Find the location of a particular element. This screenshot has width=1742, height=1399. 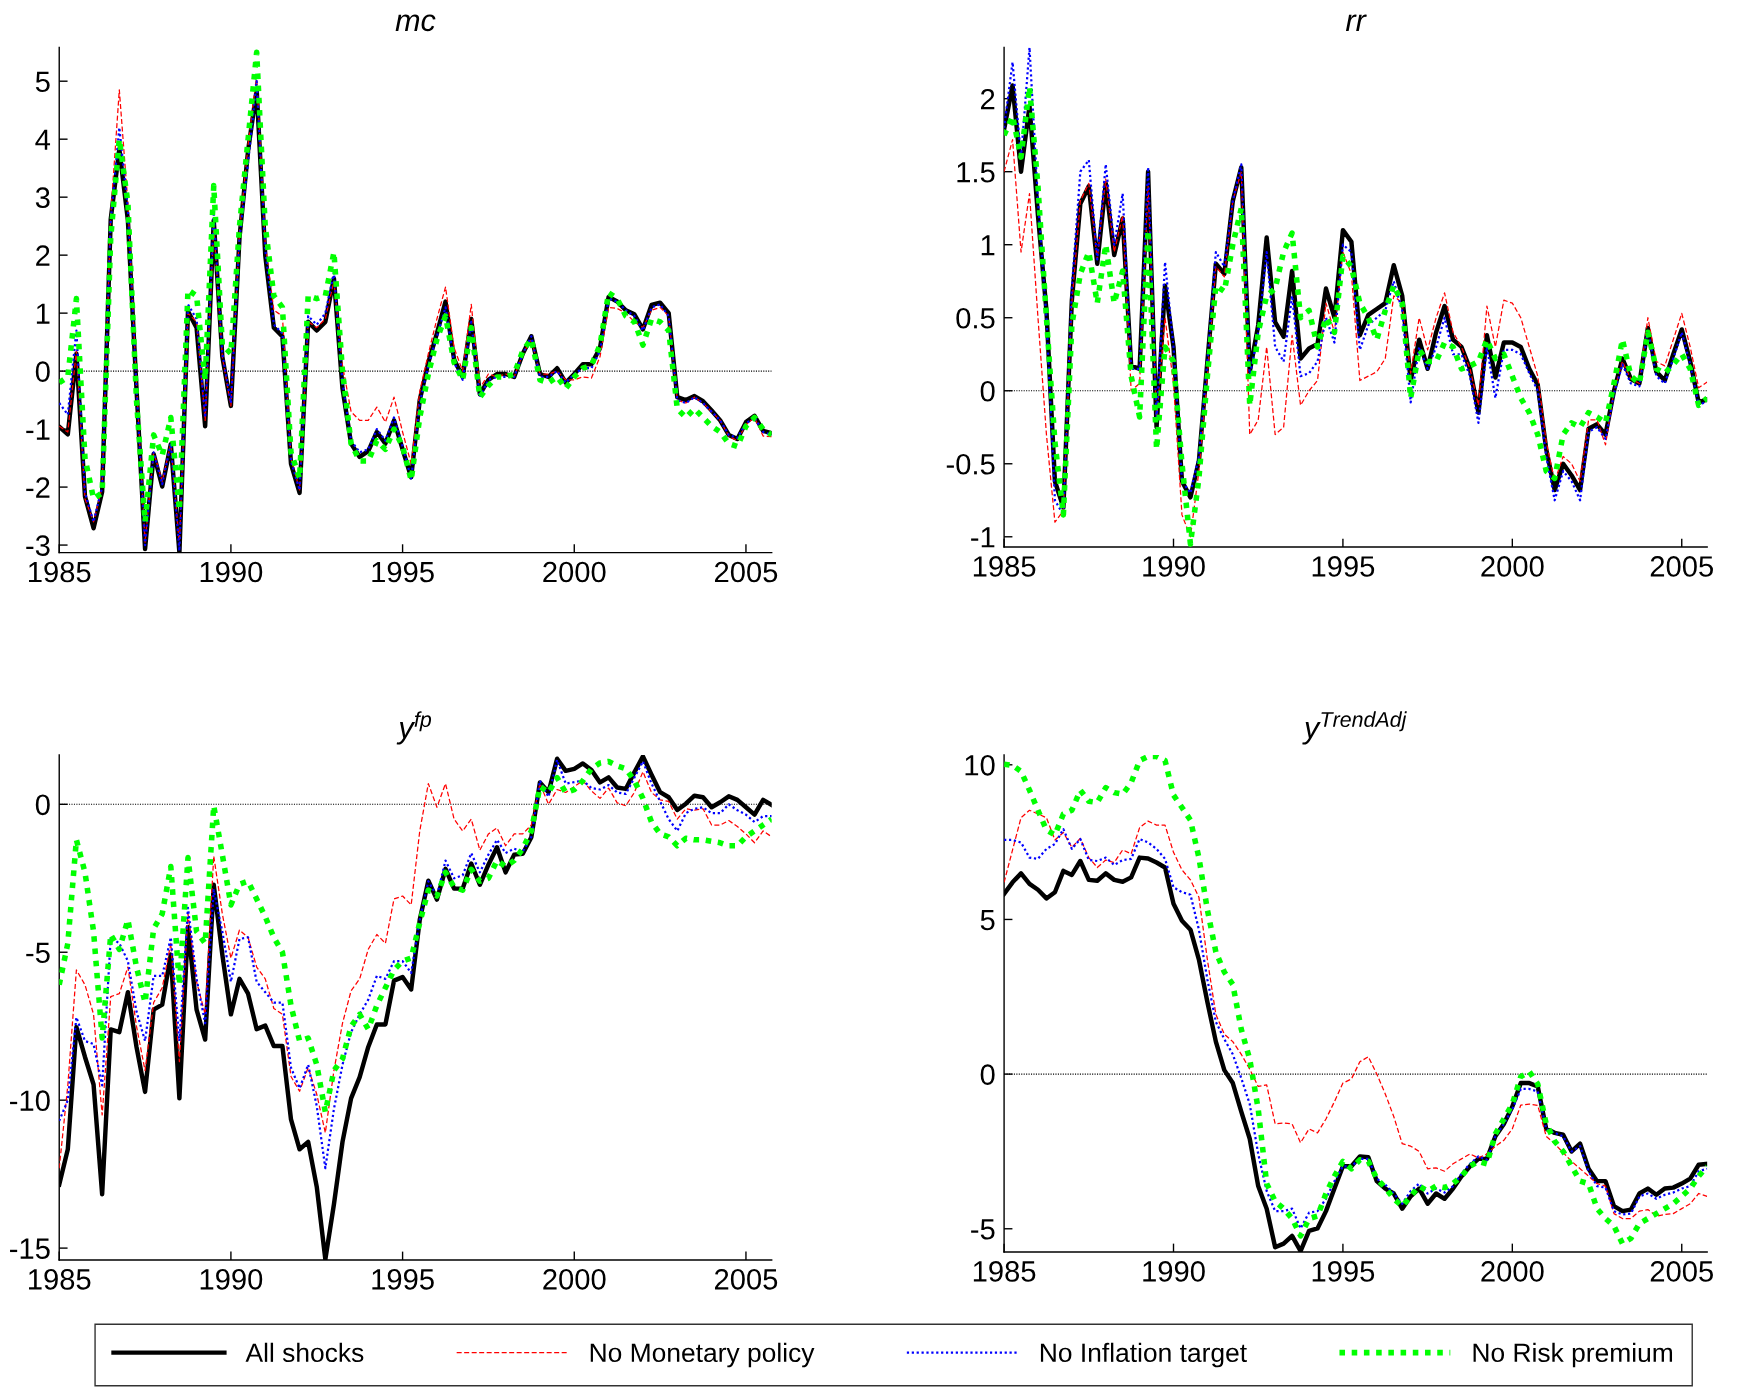

y-tick-label: -2 is located at coordinates (38, 487).